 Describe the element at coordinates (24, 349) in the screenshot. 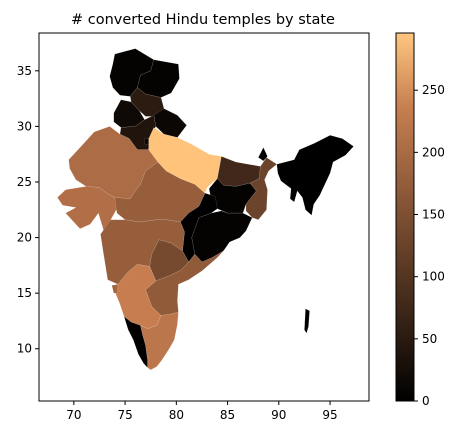

I see `y-tick-label: 10` at that location.